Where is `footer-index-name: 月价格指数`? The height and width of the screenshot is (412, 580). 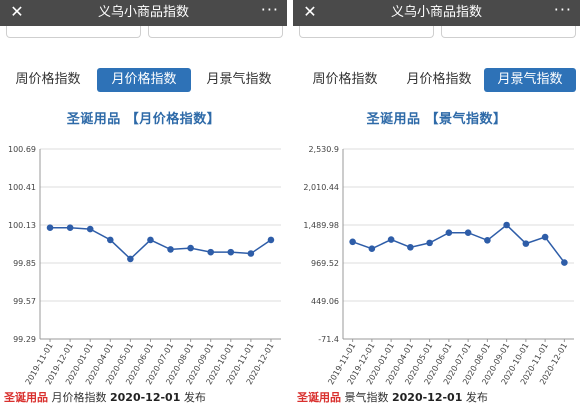 footer-index-name: 月价格指数 is located at coordinates (79, 397).